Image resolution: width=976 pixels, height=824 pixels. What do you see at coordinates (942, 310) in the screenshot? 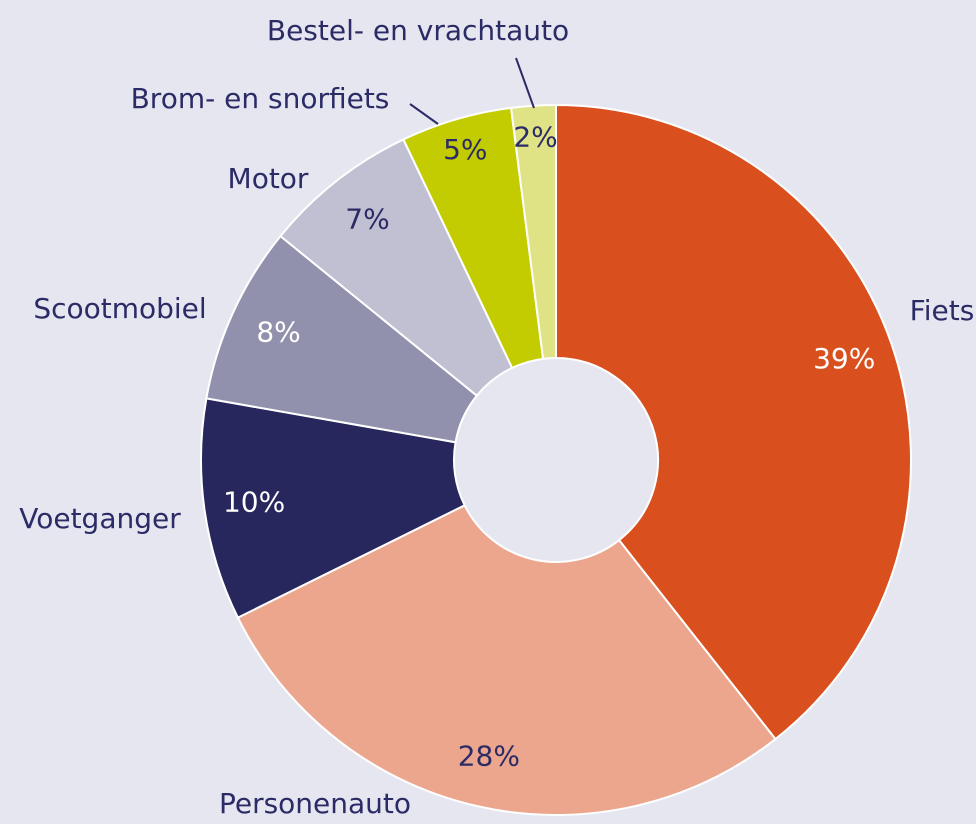
I see `category-label: Fiets` at bounding box center [942, 310].